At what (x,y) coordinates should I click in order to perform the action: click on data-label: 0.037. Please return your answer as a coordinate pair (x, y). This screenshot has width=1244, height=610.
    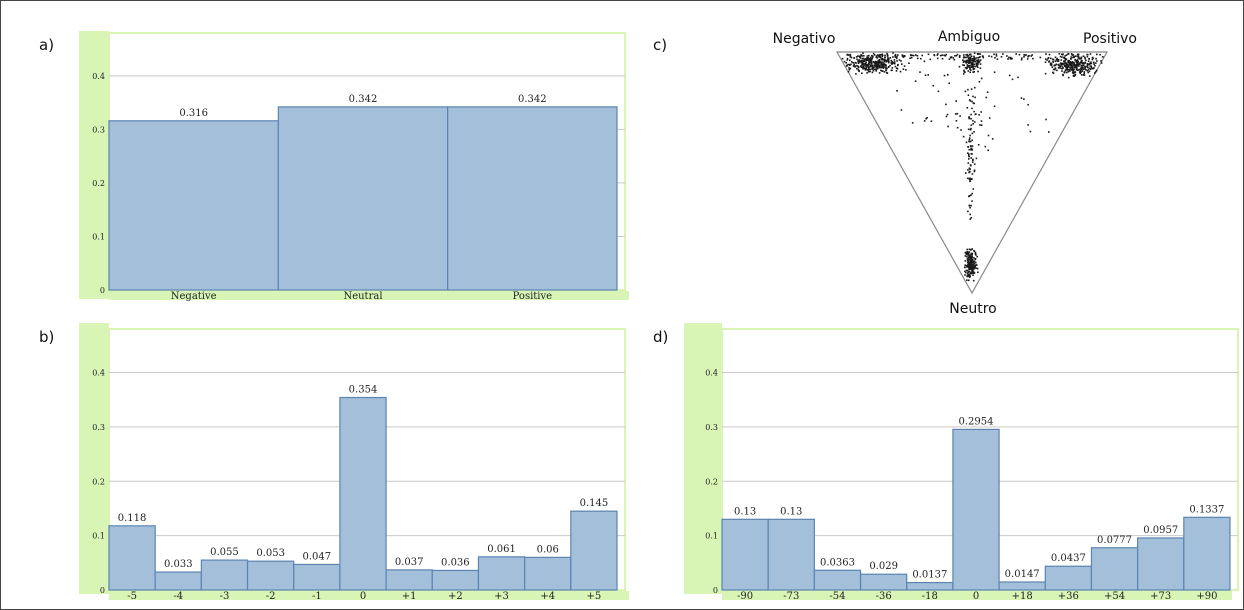
    Looking at the image, I should click on (409, 562).